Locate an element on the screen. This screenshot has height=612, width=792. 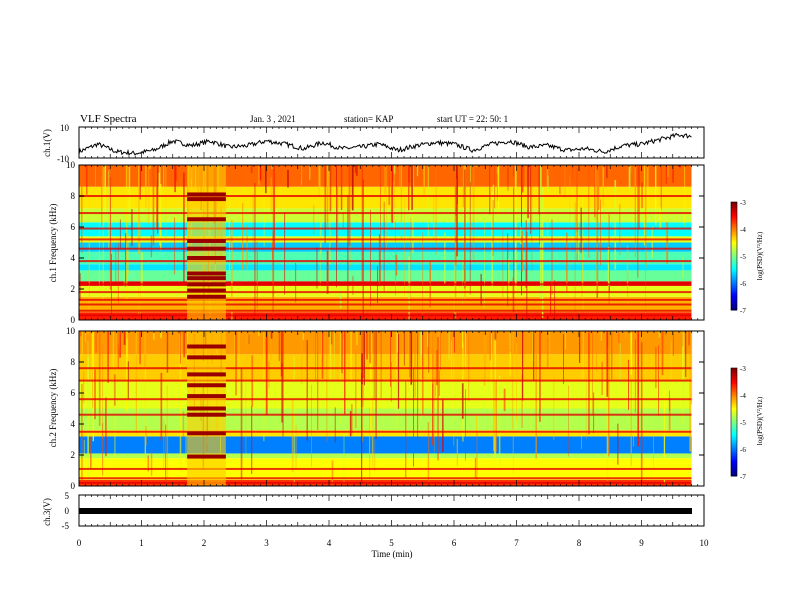
ch1-ytick-top: 10 is located at coordinates (65, 128).